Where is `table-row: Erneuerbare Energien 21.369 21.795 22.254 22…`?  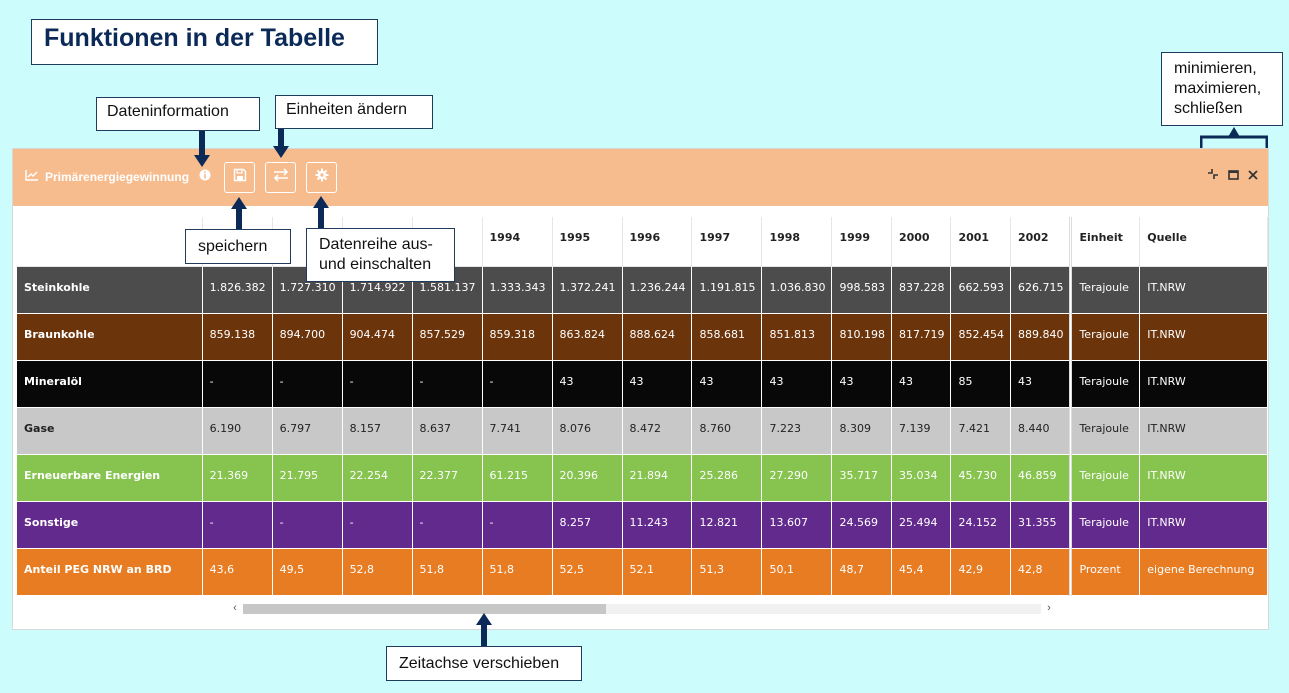 table-row: Erneuerbare Energien 21.369 21.795 22.254 22… is located at coordinates (642, 478).